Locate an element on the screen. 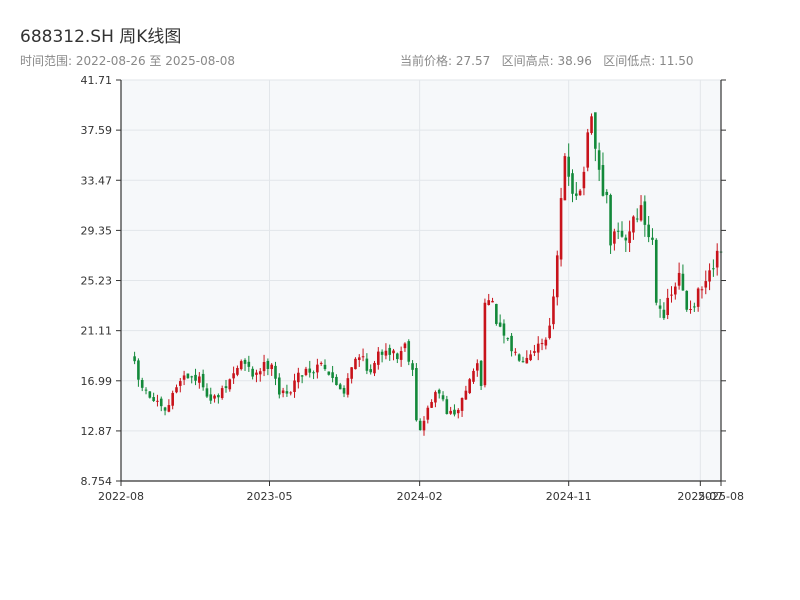  x-tick-label: 2025-07 is located at coordinates (700, 496).